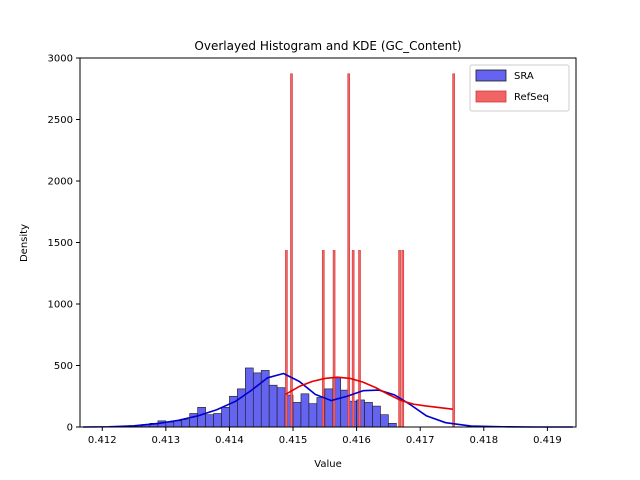 Image resolution: width=640 pixels, height=480 pixels. What do you see at coordinates (327, 46) in the screenshot?
I see `chart-title: Overlayed Histogram and KDE (GC_Content)` at bounding box center [327, 46].